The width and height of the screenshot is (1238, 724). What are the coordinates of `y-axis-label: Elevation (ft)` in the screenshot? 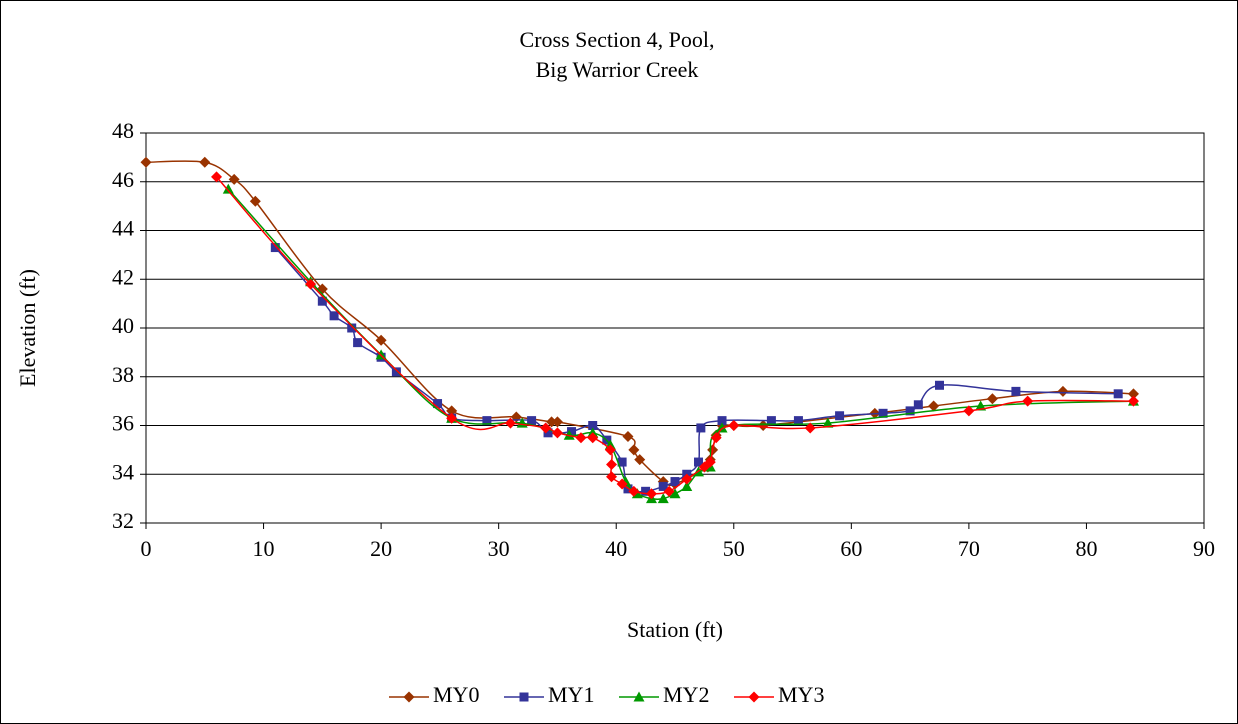 It's located at (27, 328).